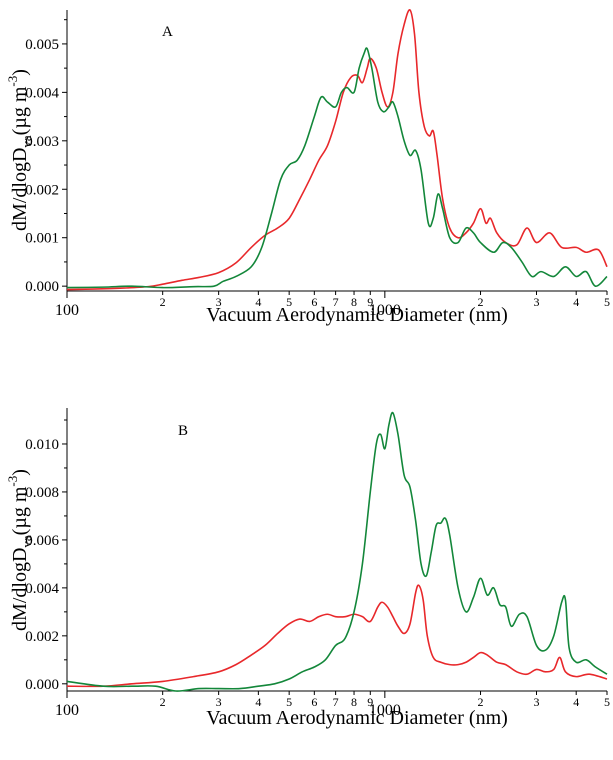  I want to click on y-tick-label: 0.006, so click(42, 541).